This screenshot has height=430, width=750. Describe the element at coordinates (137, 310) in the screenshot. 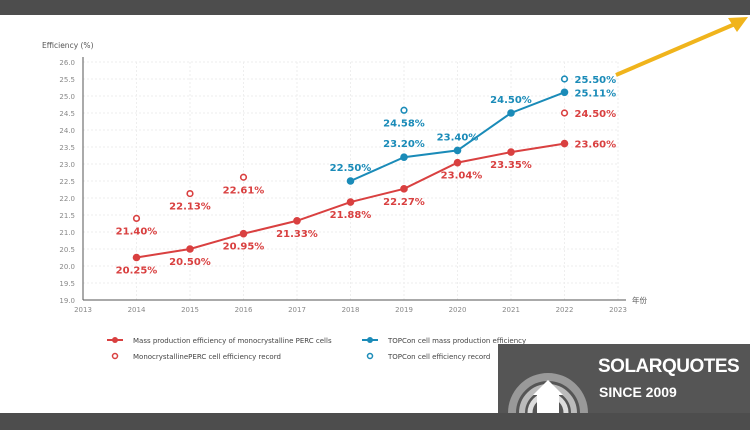

I see `x-tick-label: 2014` at that location.